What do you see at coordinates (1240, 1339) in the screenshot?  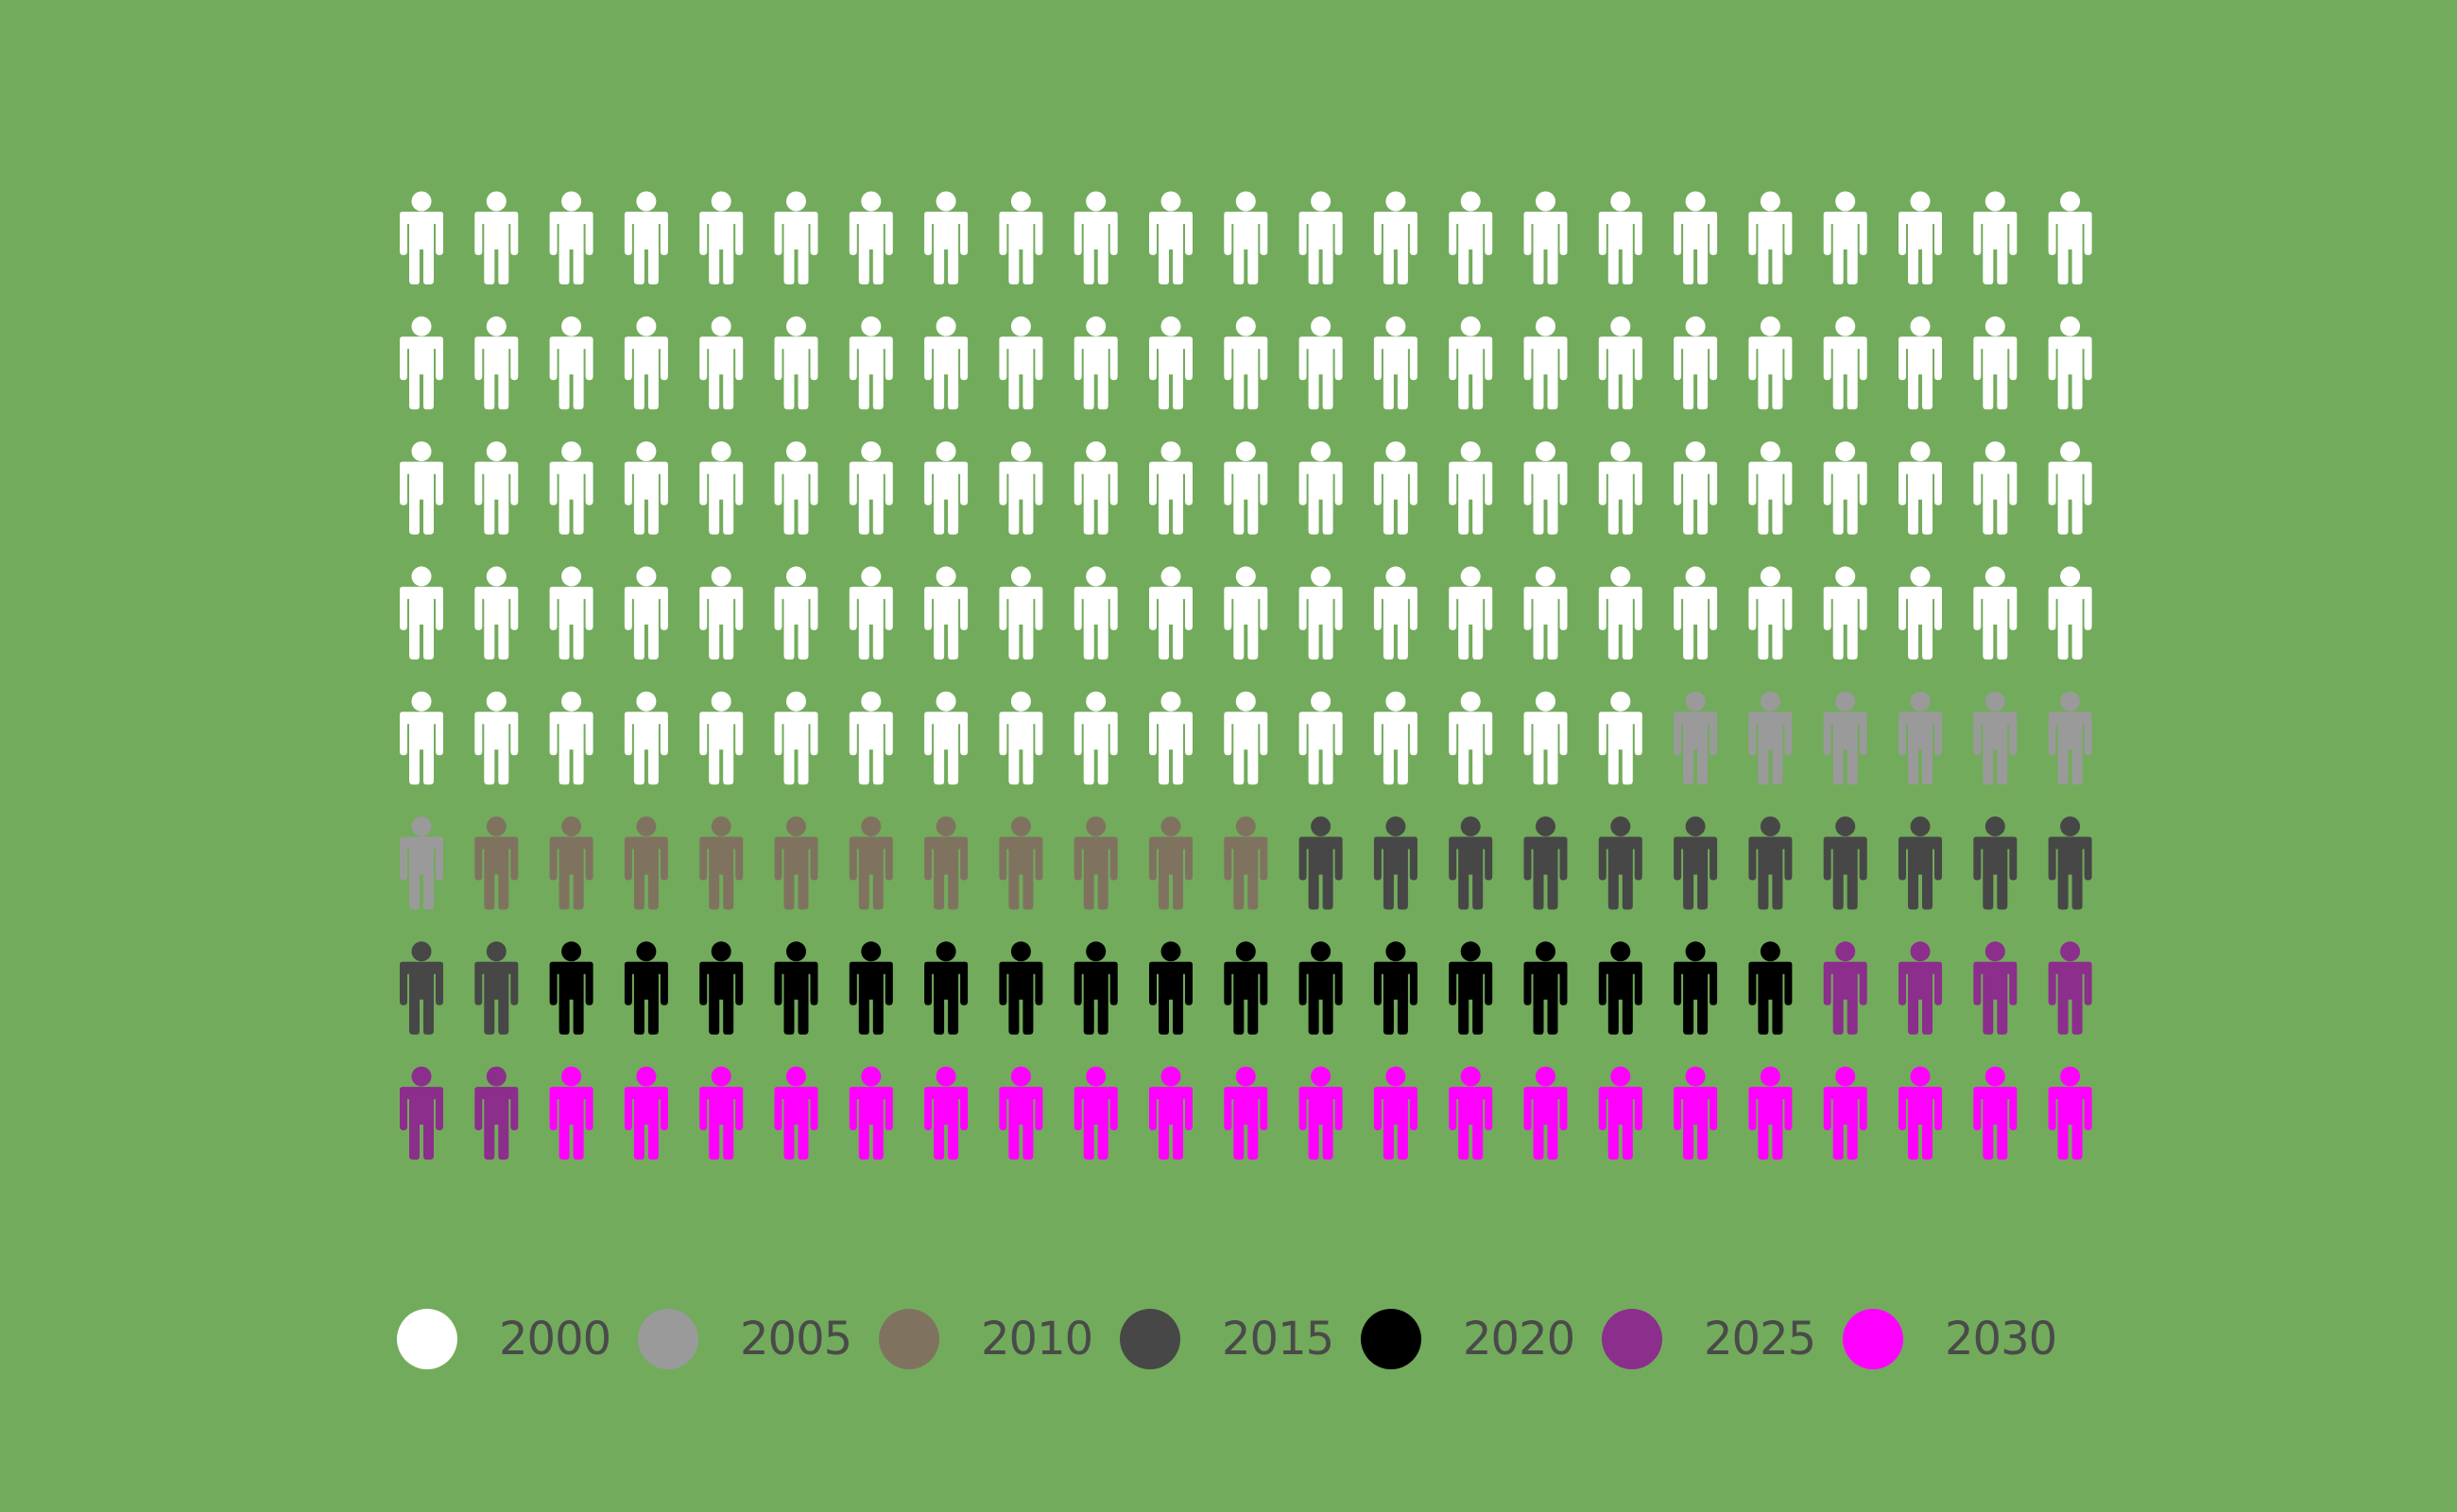 I see `legend: 2000 2005 2010 2015 2020 2025 2030` at bounding box center [1240, 1339].